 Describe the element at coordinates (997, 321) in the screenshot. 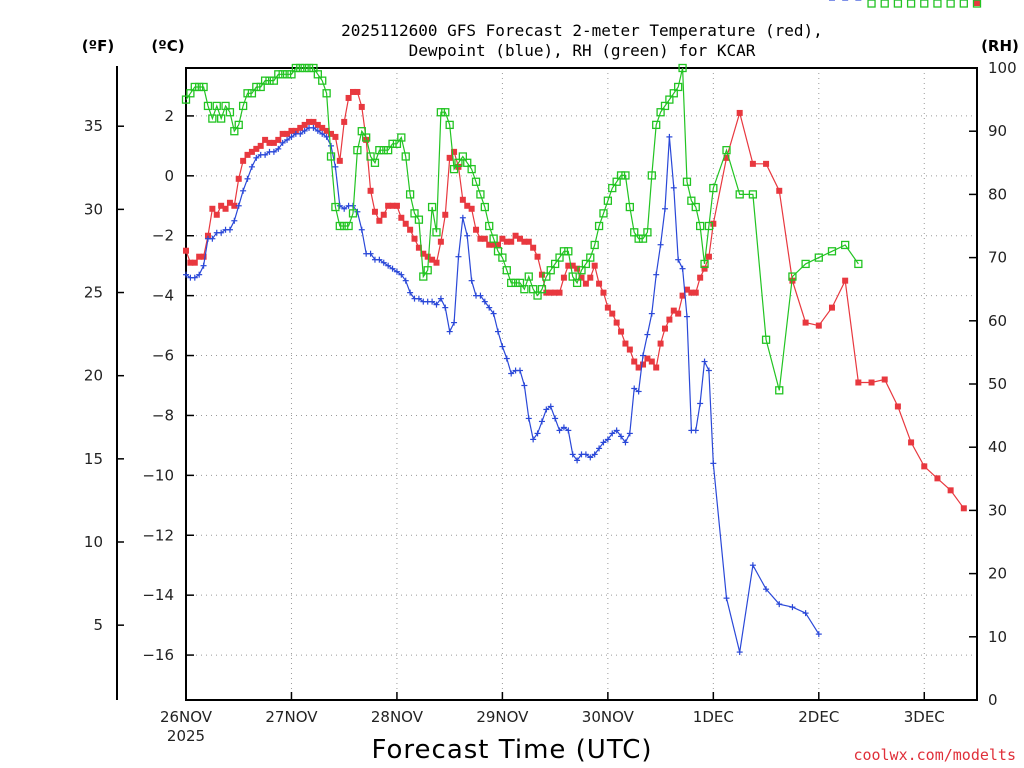

I see `tick-label-rh: 60` at that location.